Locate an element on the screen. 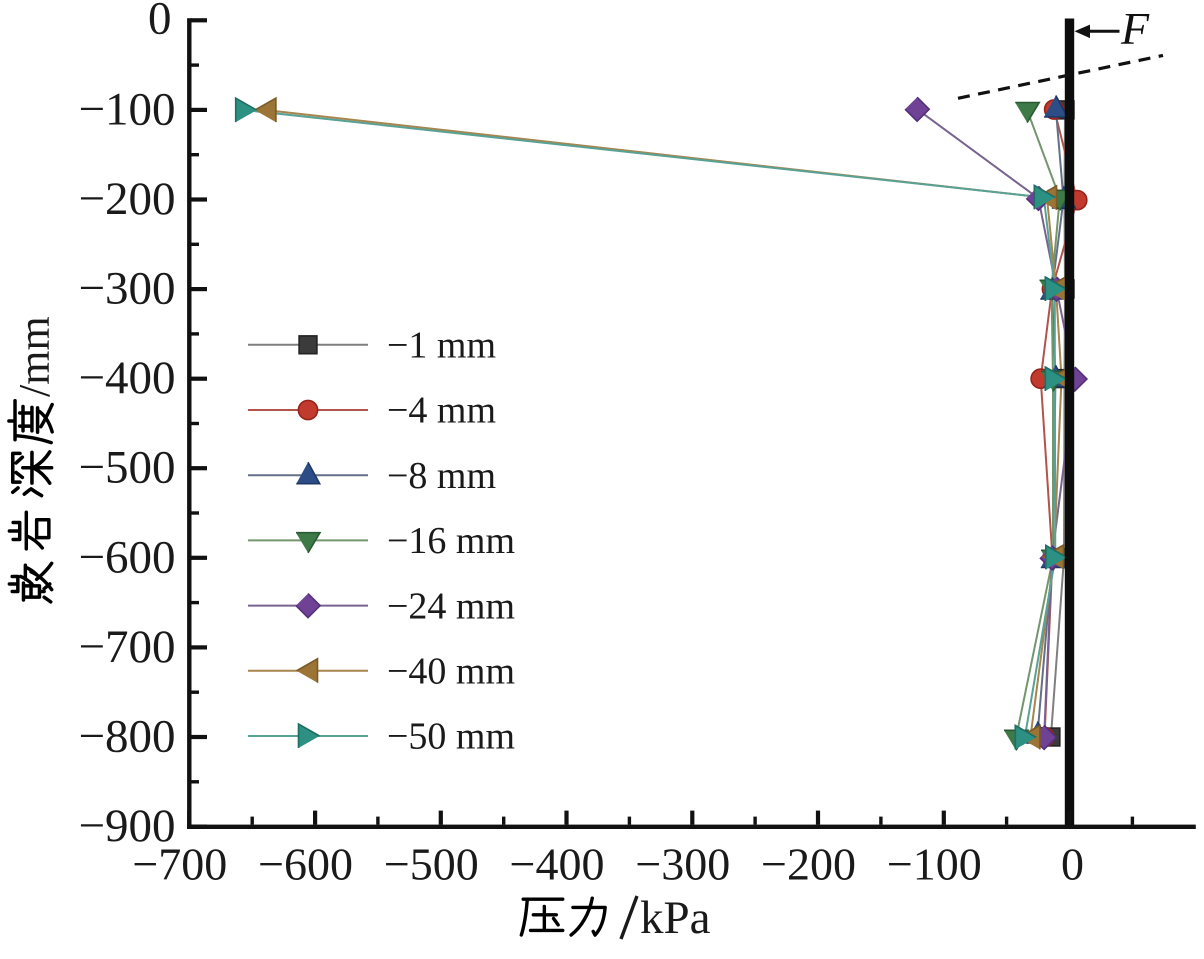  svg-text: −40 mm is located at coordinates (451, 672).